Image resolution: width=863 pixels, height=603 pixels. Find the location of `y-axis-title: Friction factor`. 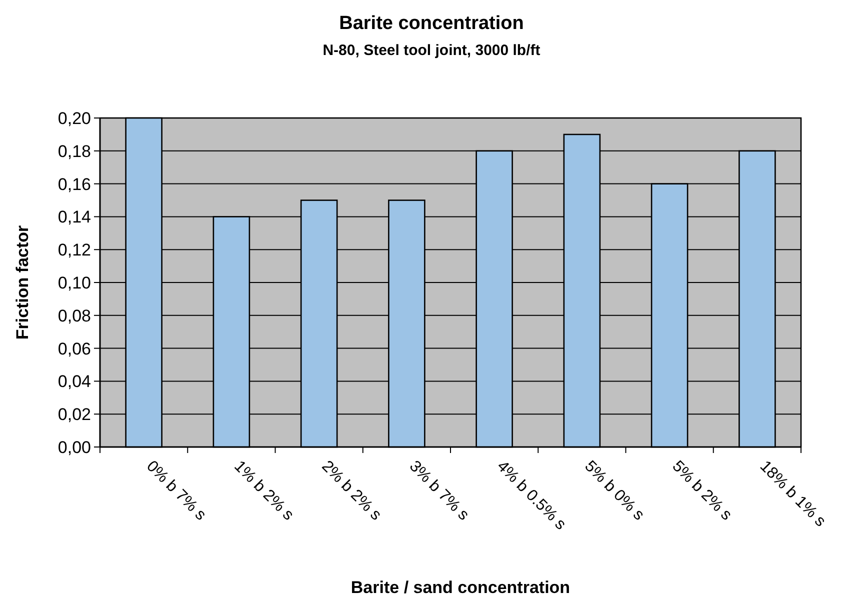

y-axis-title: Friction factor is located at coordinates (22, 282).